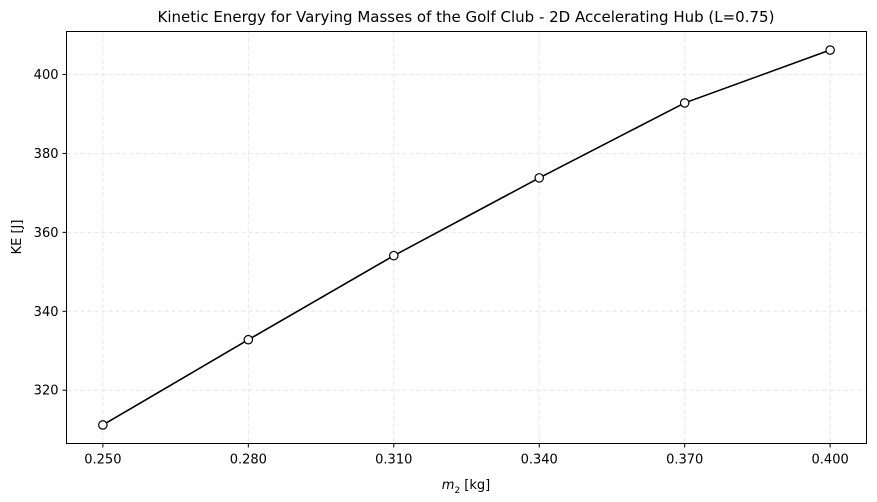 The width and height of the screenshot is (877, 502). I want to click on y-tick-label: 360, so click(46, 233).